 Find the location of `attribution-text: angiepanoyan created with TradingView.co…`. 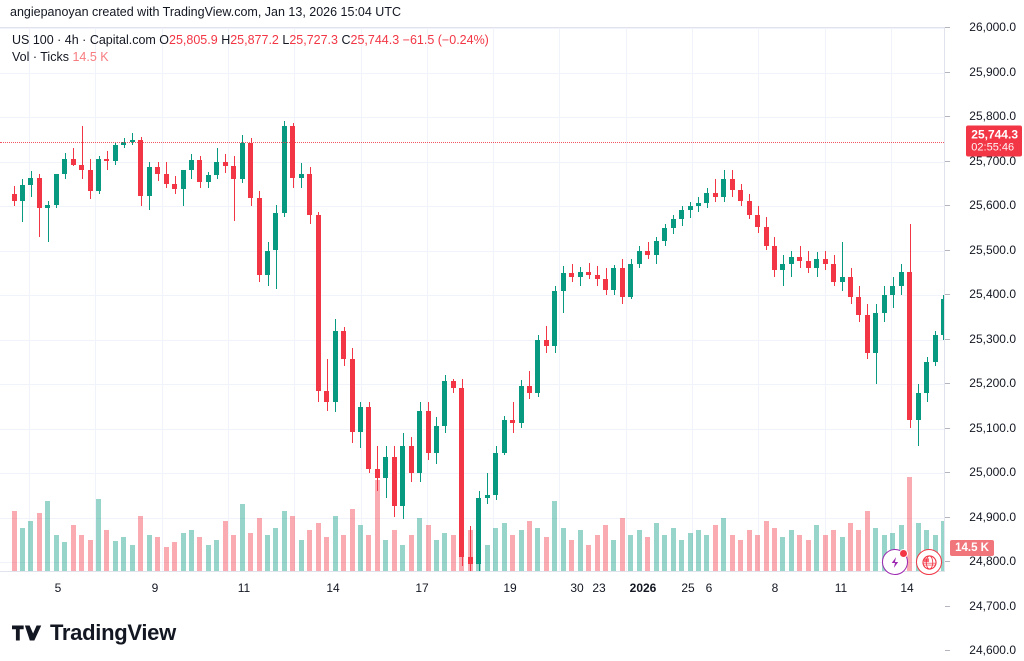

attribution-text: angiepanoyan created with TradingView.co… is located at coordinates (205, 12).